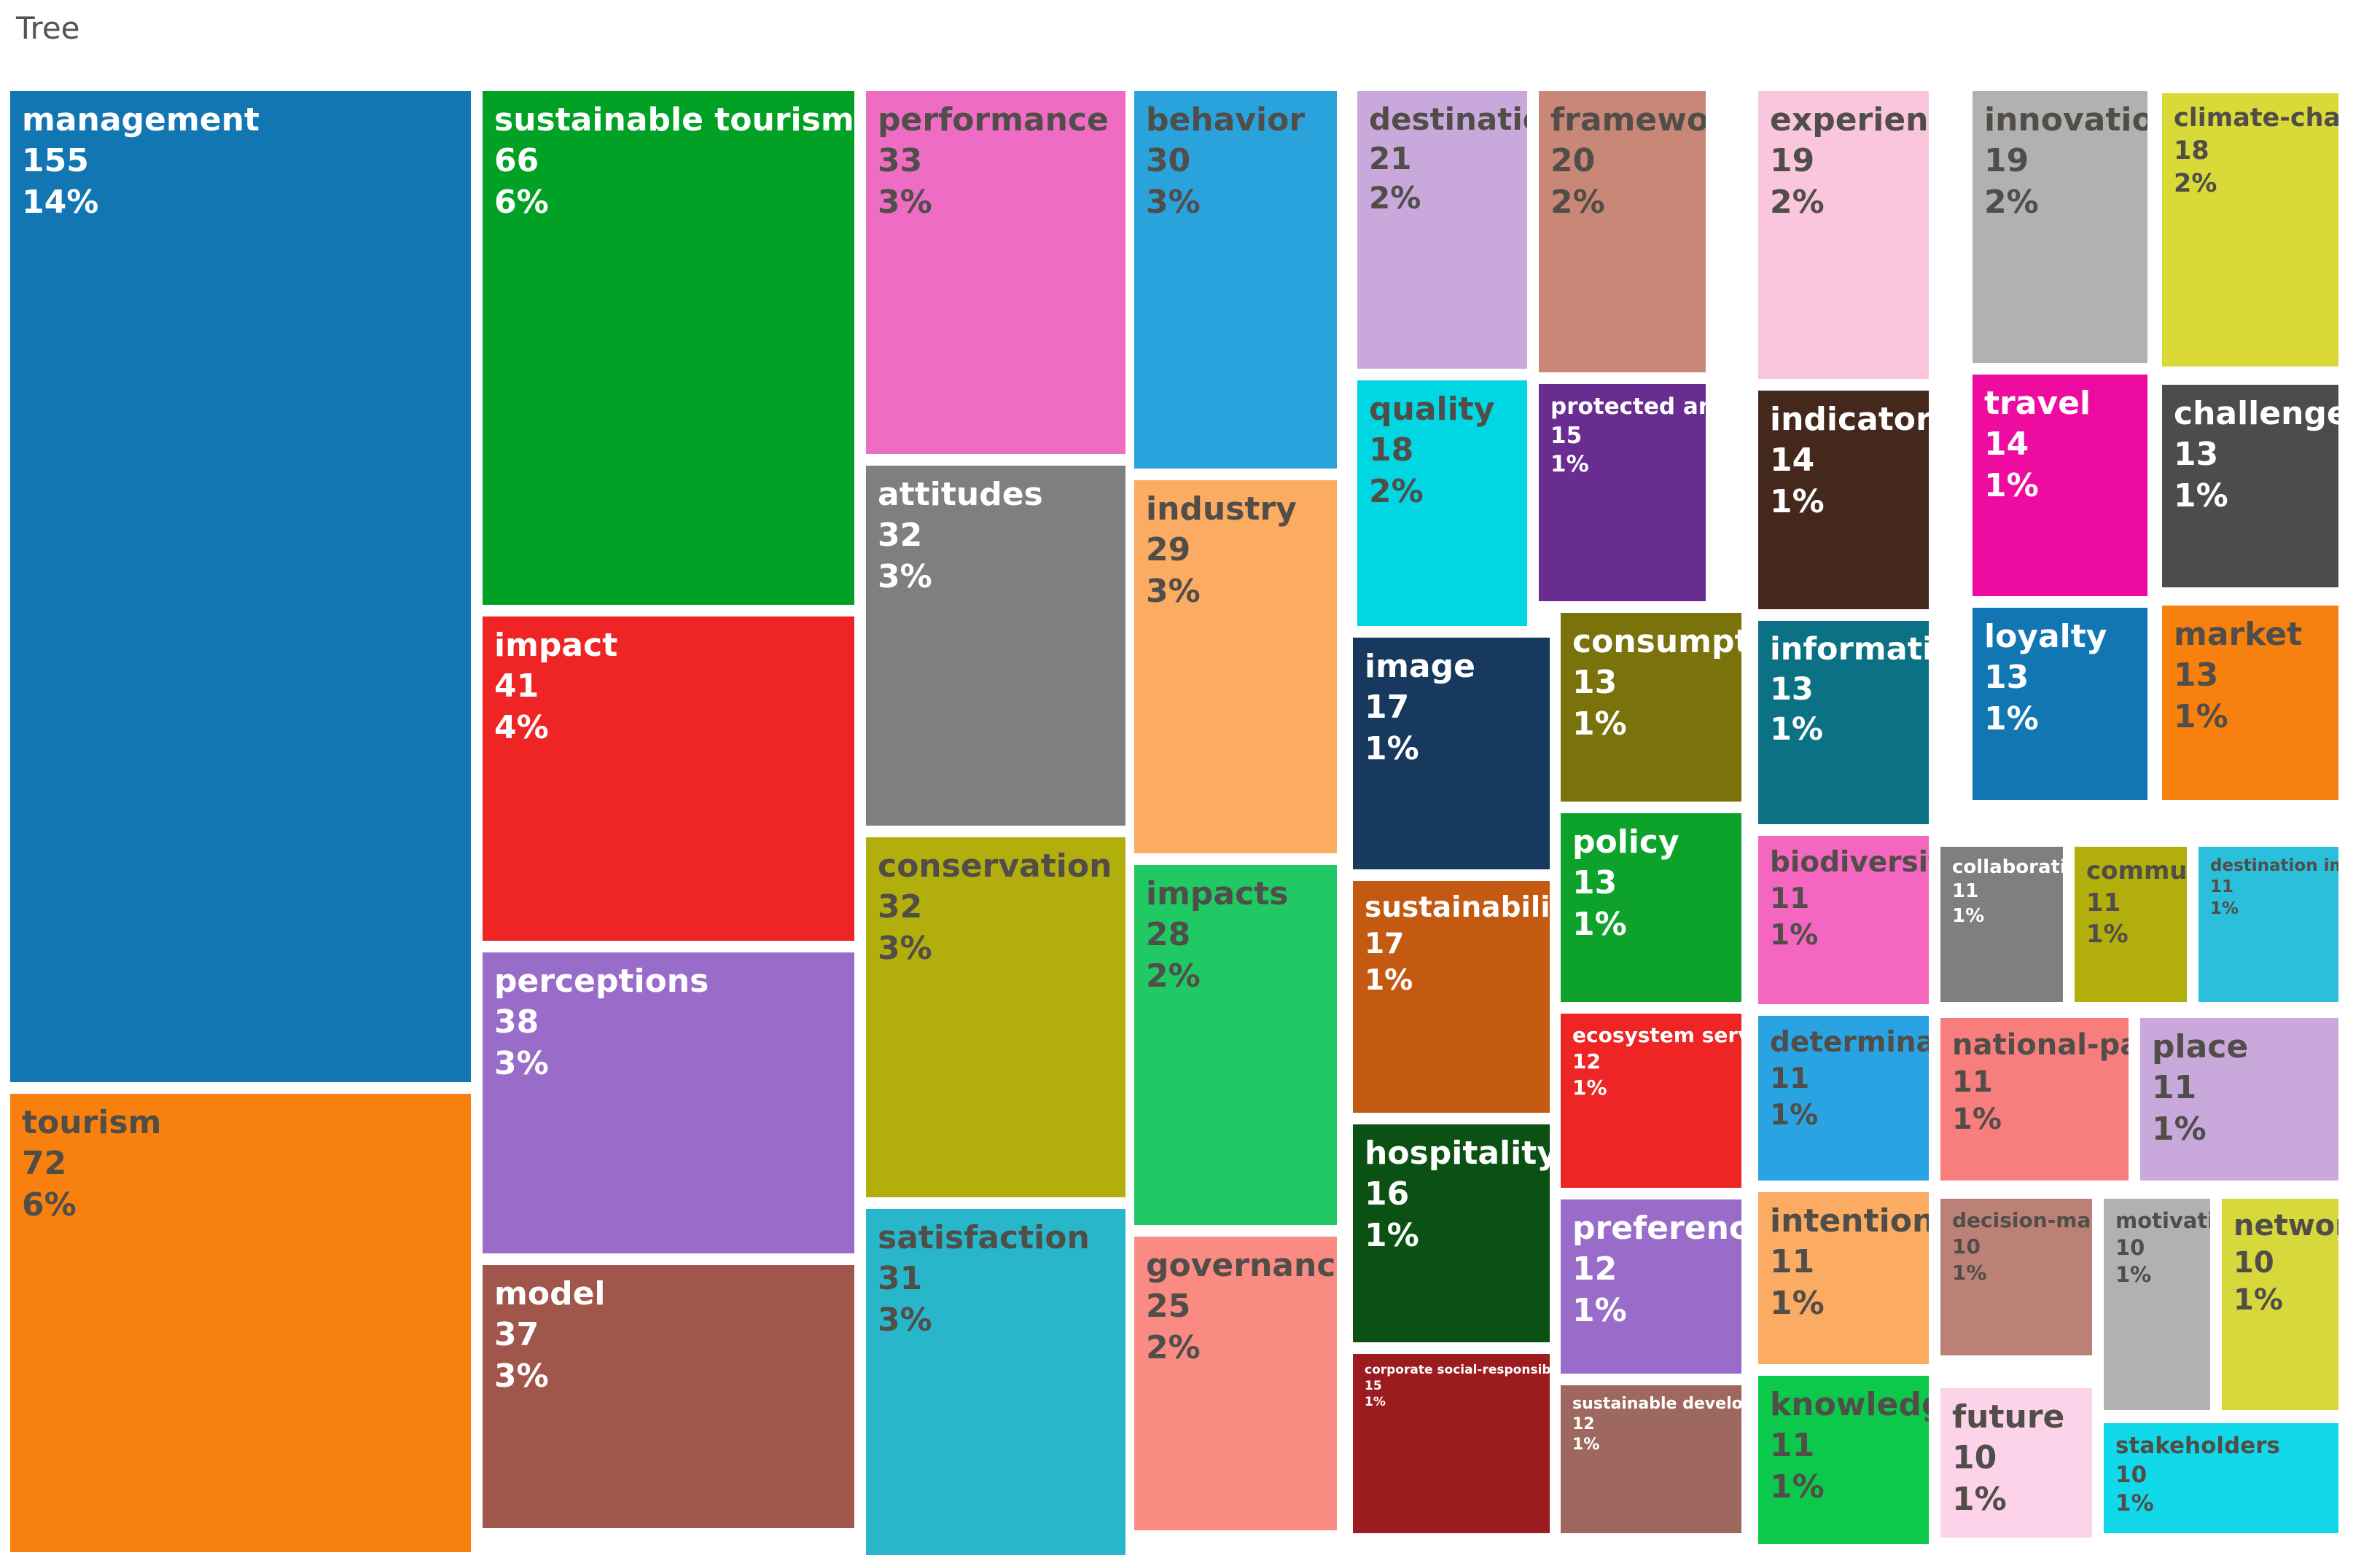  What do you see at coordinates (1451, 1233) in the screenshot?
I see `treemap-tile-hospitality: hospitality 16 1%` at bounding box center [1451, 1233].